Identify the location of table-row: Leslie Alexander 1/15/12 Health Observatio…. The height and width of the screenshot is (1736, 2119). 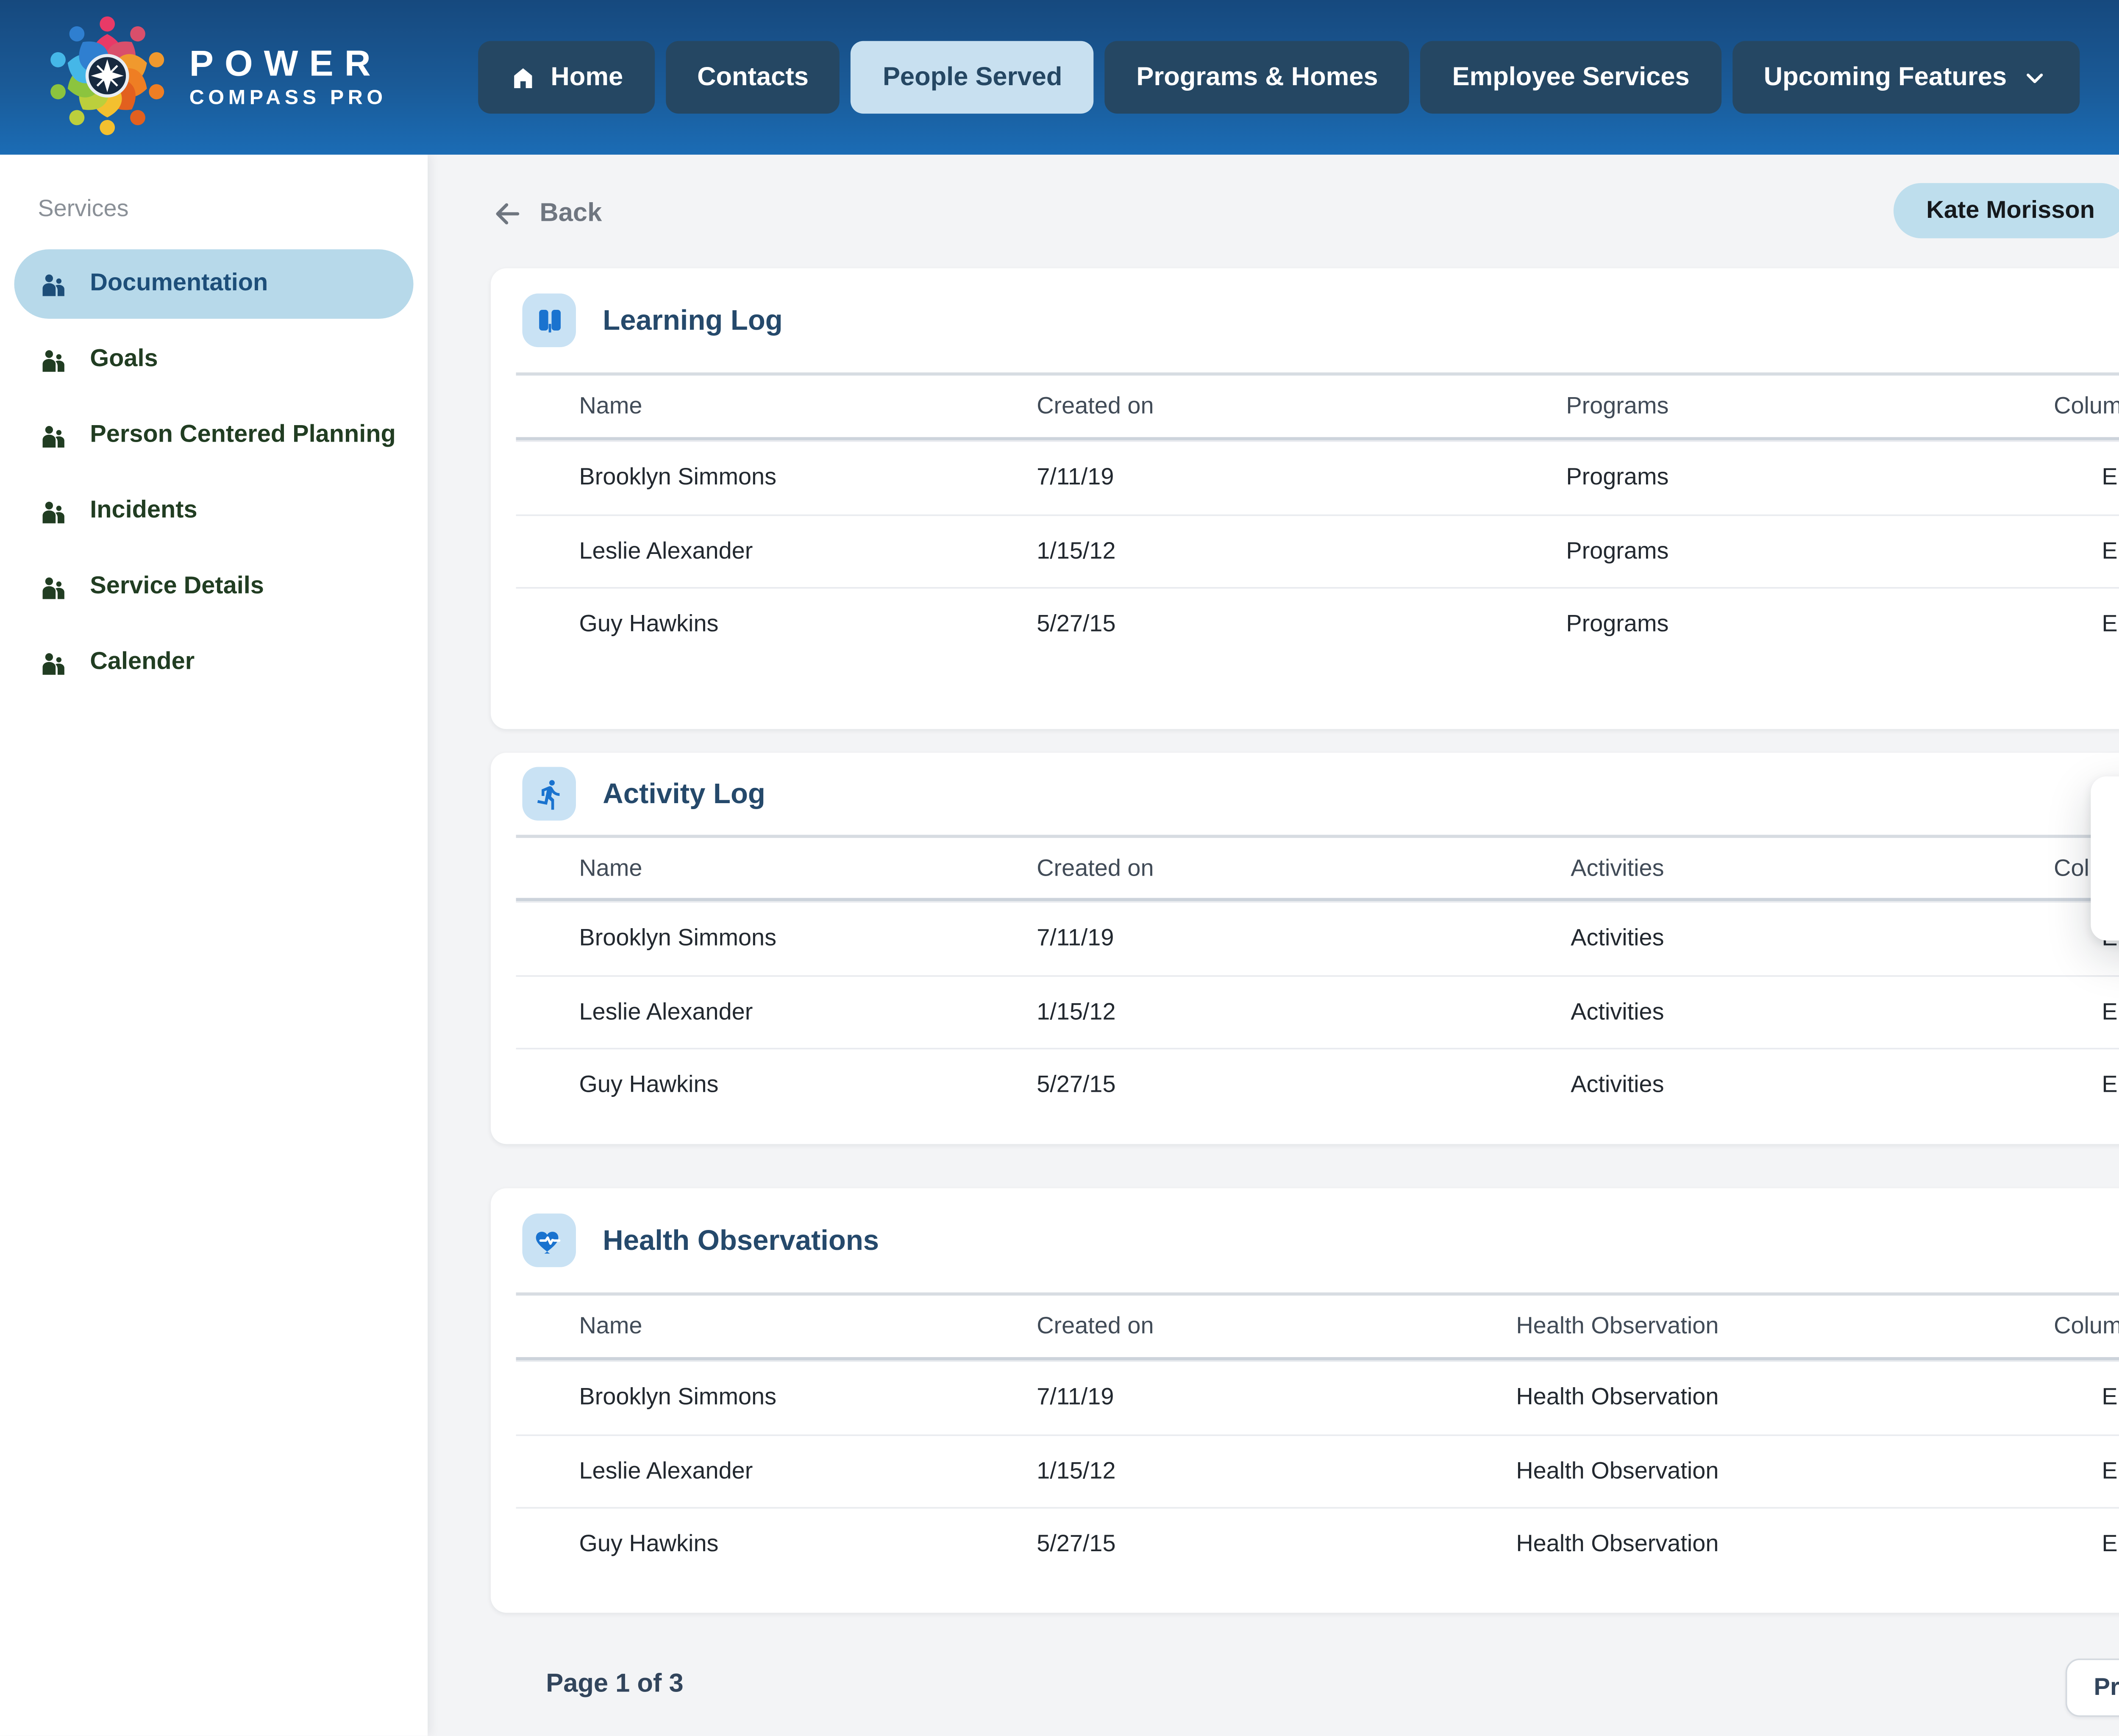
(1318, 1470).